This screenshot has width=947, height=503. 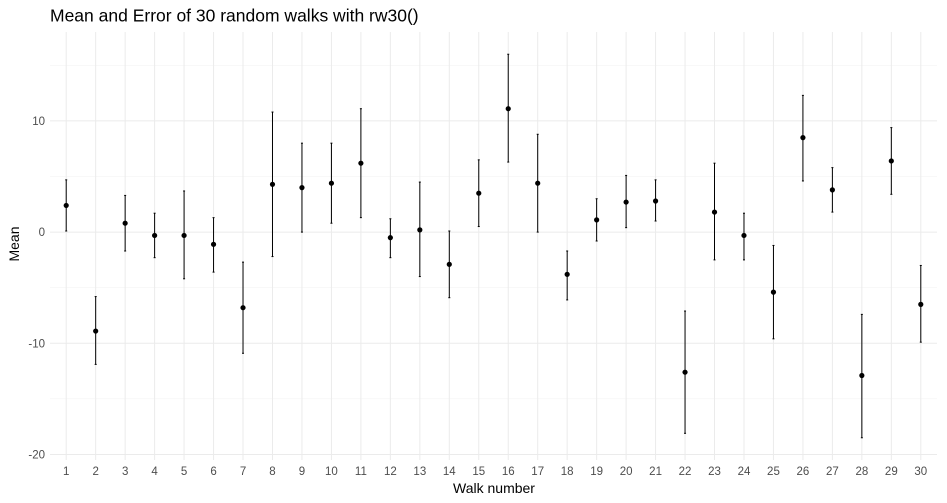 What do you see at coordinates (567, 472) in the screenshot?
I see `x-tick-label: 18` at bounding box center [567, 472].